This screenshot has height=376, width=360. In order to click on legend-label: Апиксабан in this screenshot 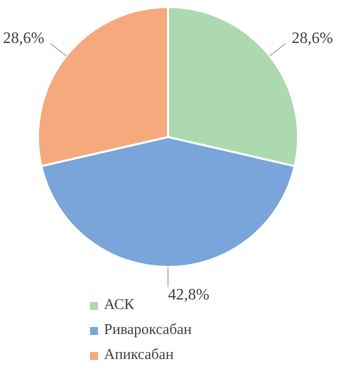, I will do `click(139, 355)`.